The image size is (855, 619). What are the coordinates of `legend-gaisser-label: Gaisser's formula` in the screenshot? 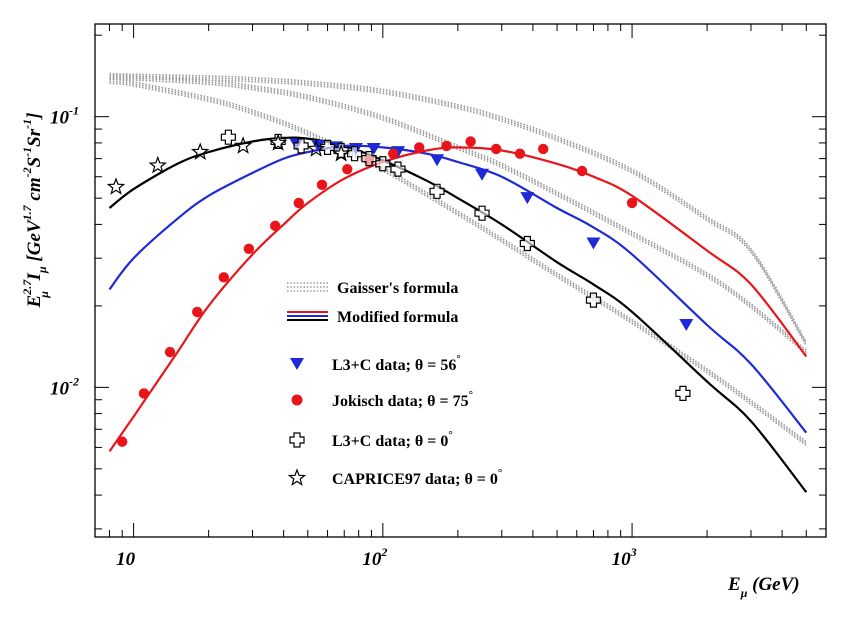 It's located at (397, 288).